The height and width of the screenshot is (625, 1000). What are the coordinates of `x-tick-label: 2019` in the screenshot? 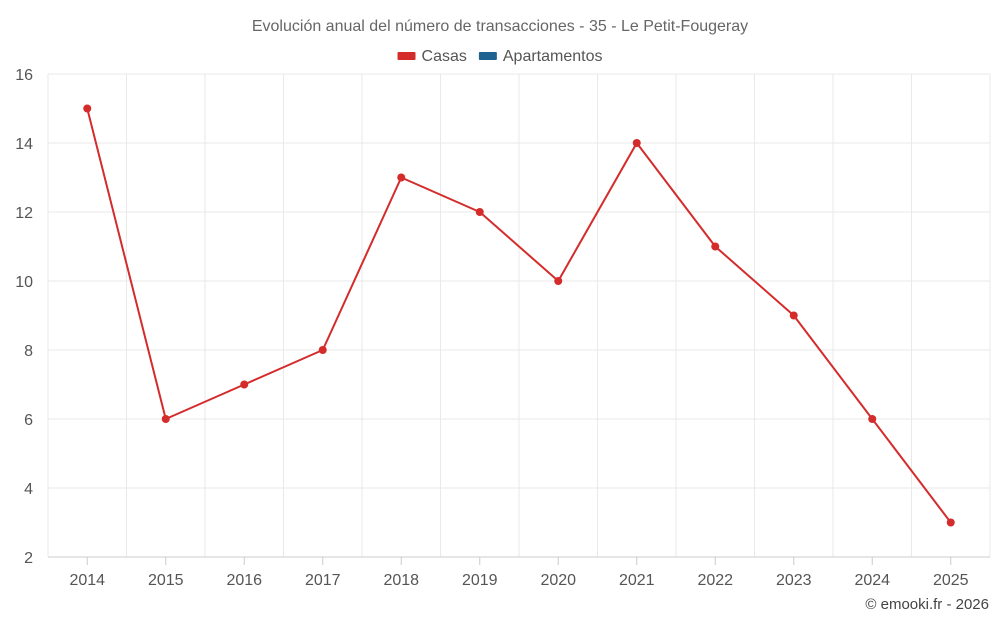 It's located at (480, 580).